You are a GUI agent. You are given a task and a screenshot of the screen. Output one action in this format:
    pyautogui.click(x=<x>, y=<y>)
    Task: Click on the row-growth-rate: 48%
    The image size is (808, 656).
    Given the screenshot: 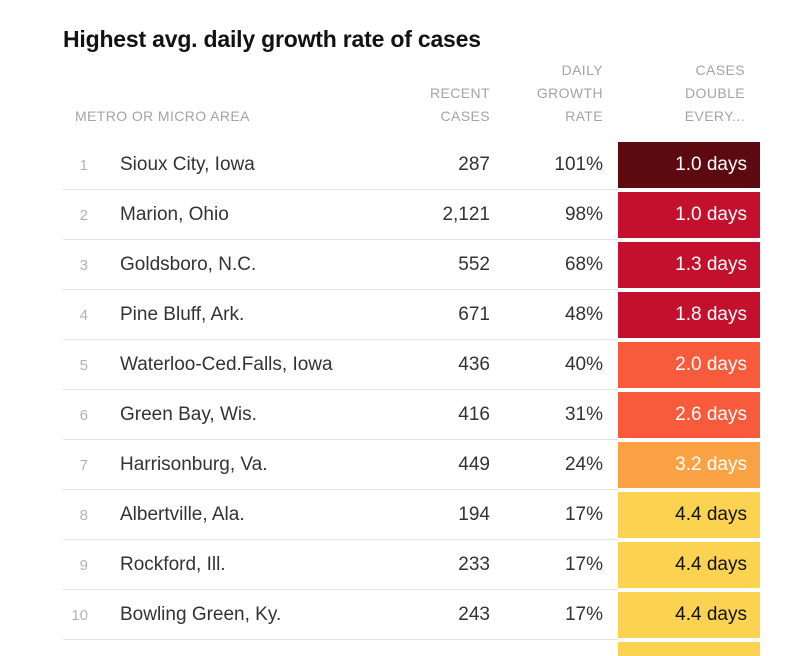 What is the action you would take?
    pyautogui.click(x=583, y=314)
    